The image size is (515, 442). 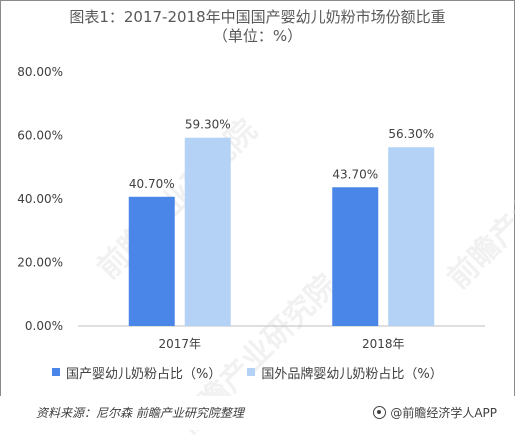 What do you see at coordinates (40, 199) in the screenshot?
I see `y-tick-label: 40.00%` at bounding box center [40, 199].